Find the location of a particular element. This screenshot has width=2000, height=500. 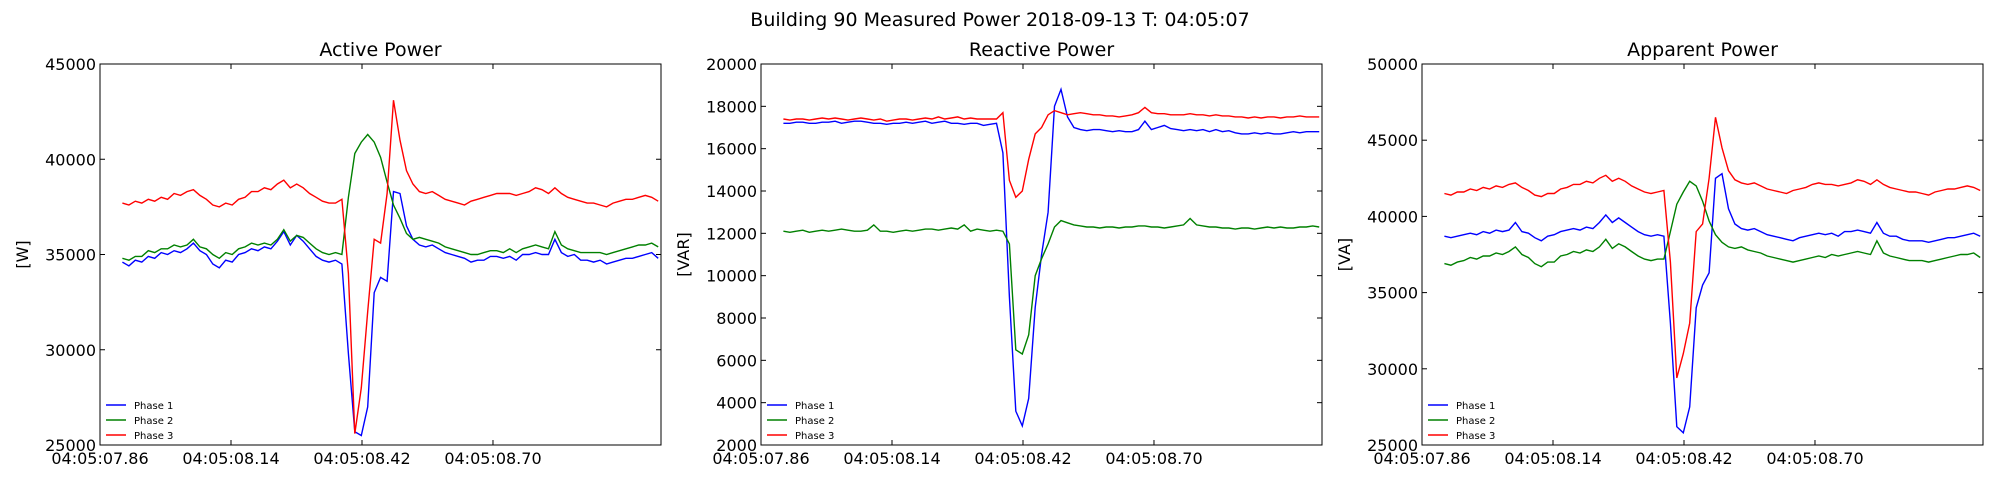

y-tick-label: 10000 is located at coordinates (731, 276).